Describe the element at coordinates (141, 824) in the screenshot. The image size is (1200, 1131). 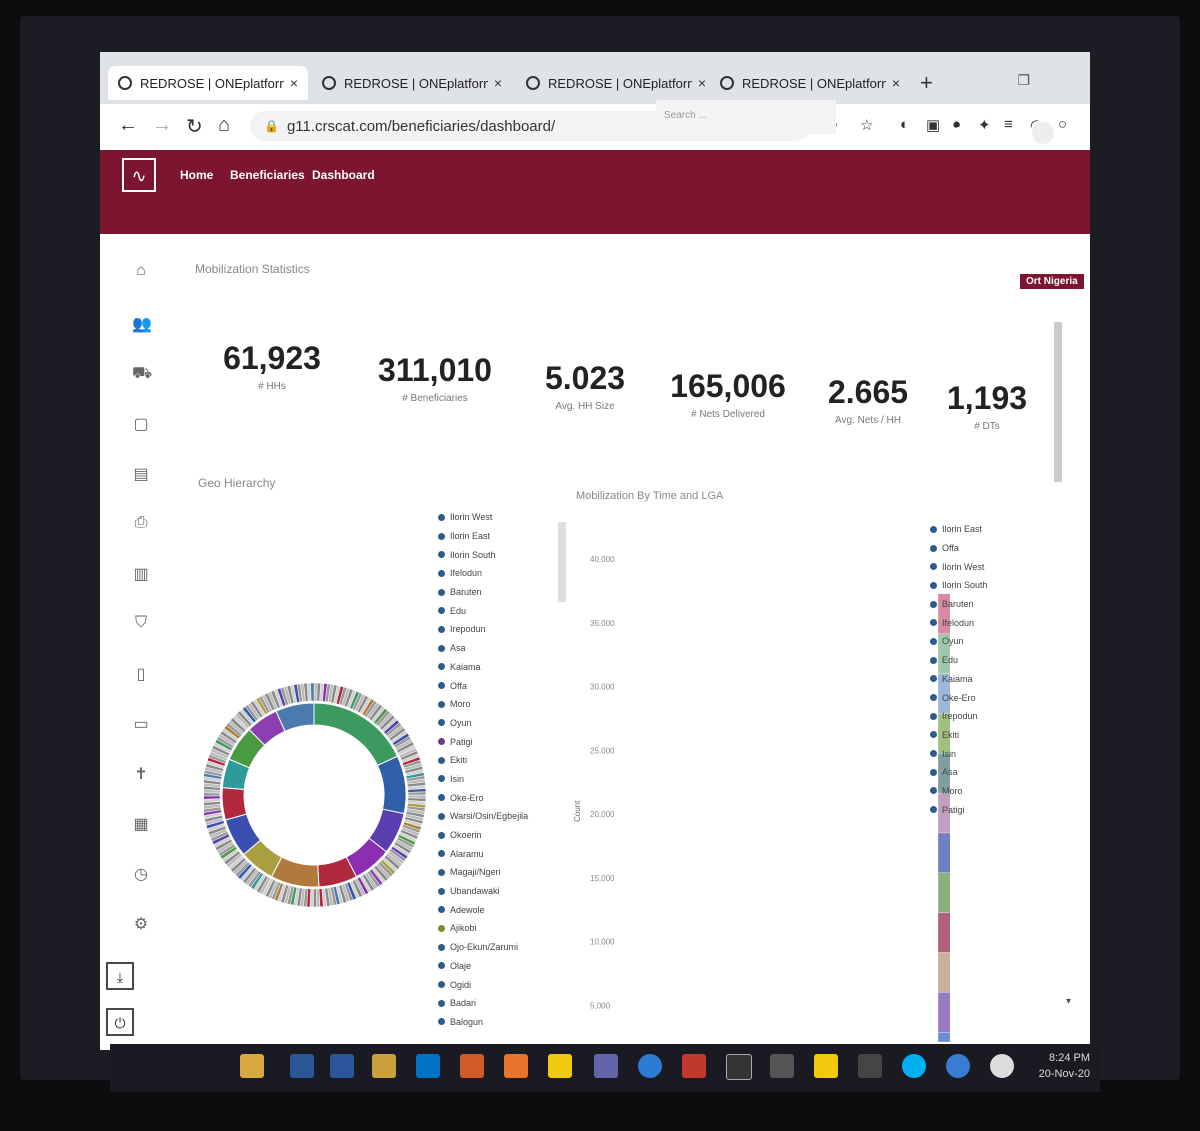
I see `document-icon: ▦` at that location.